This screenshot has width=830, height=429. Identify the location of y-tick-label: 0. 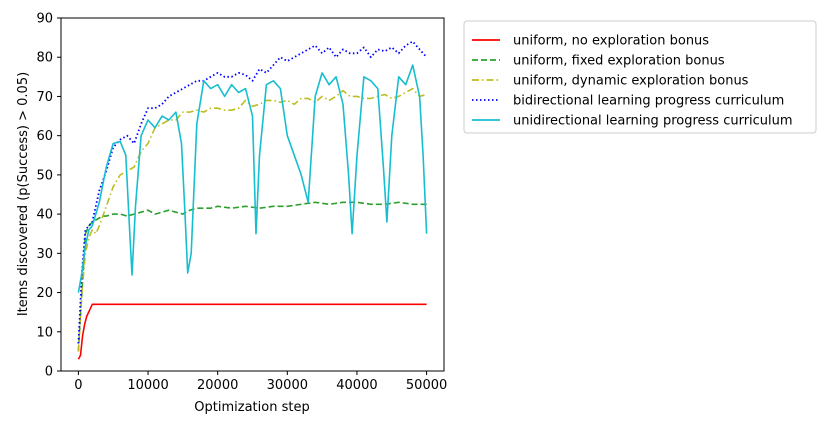
(49, 372).